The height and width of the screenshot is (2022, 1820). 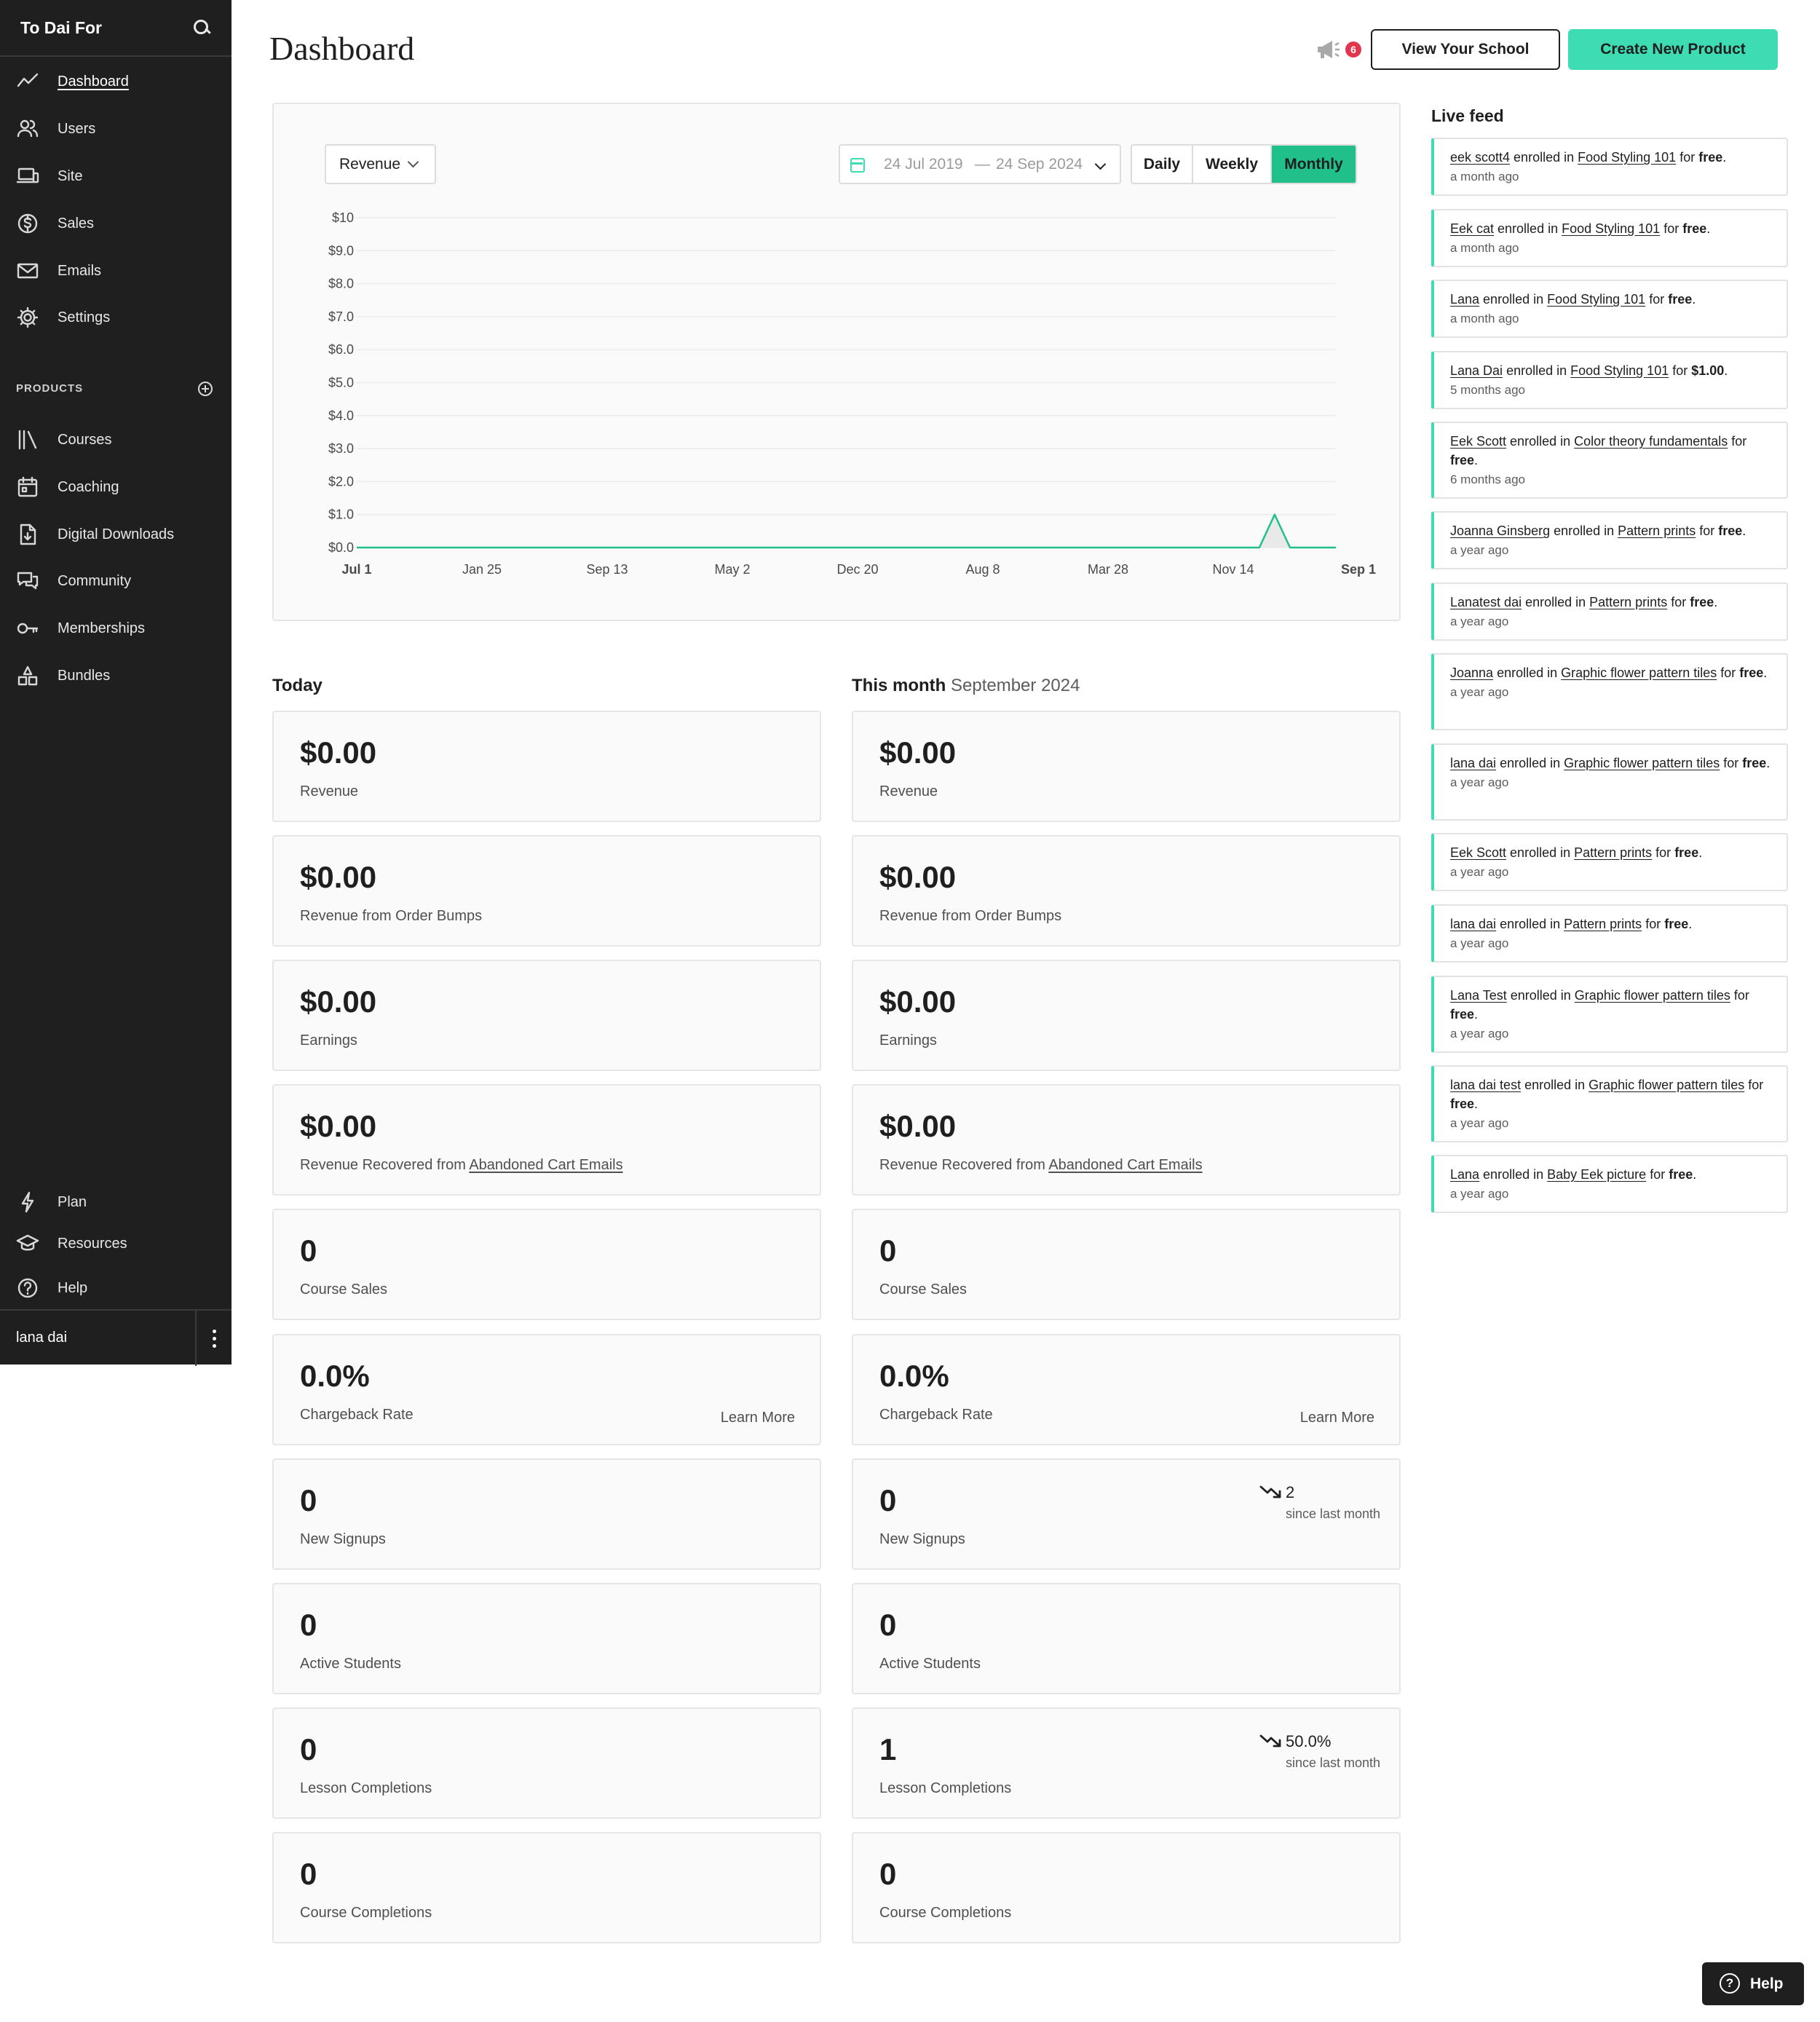 What do you see at coordinates (116, 128) in the screenshot?
I see `sidebar-item-users: Users` at bounding box center [116, 128].